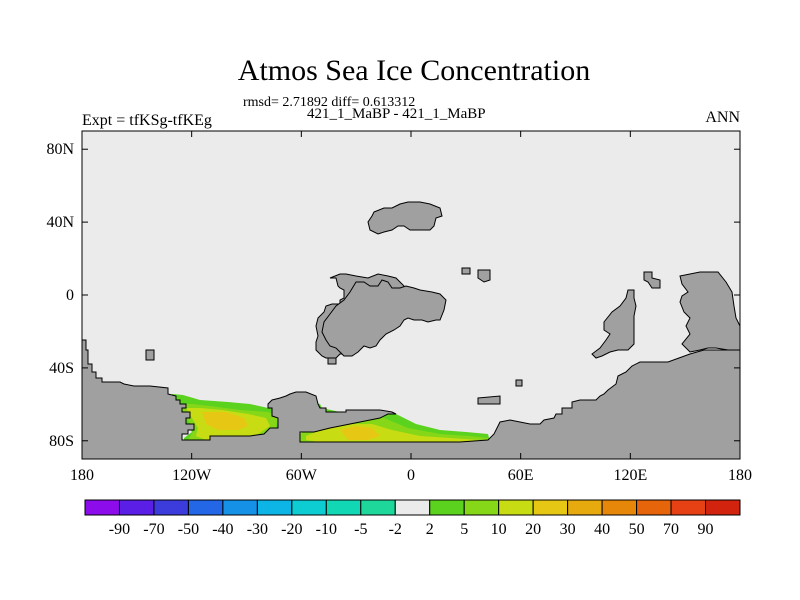 The width and height of the screenshot is (800, 600). I want to click on x-tick-label: 120W, so click(192, 475).